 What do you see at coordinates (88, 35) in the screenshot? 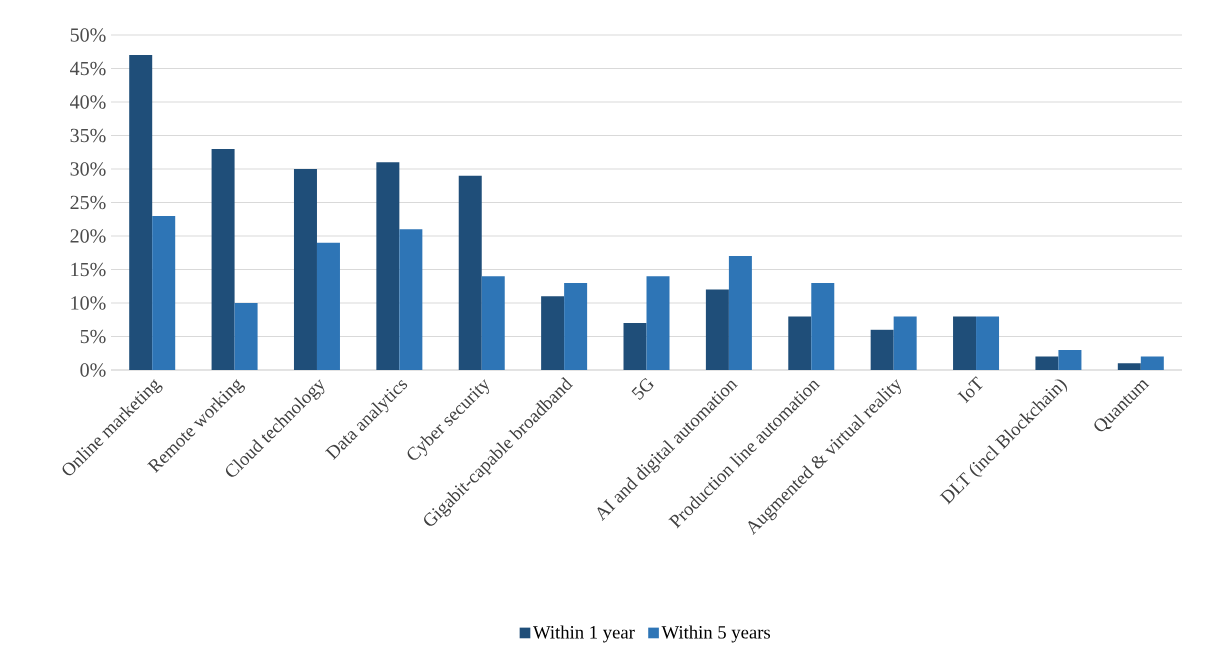
I see `y-tick-label: 50%` at bounding box center [88, 35].